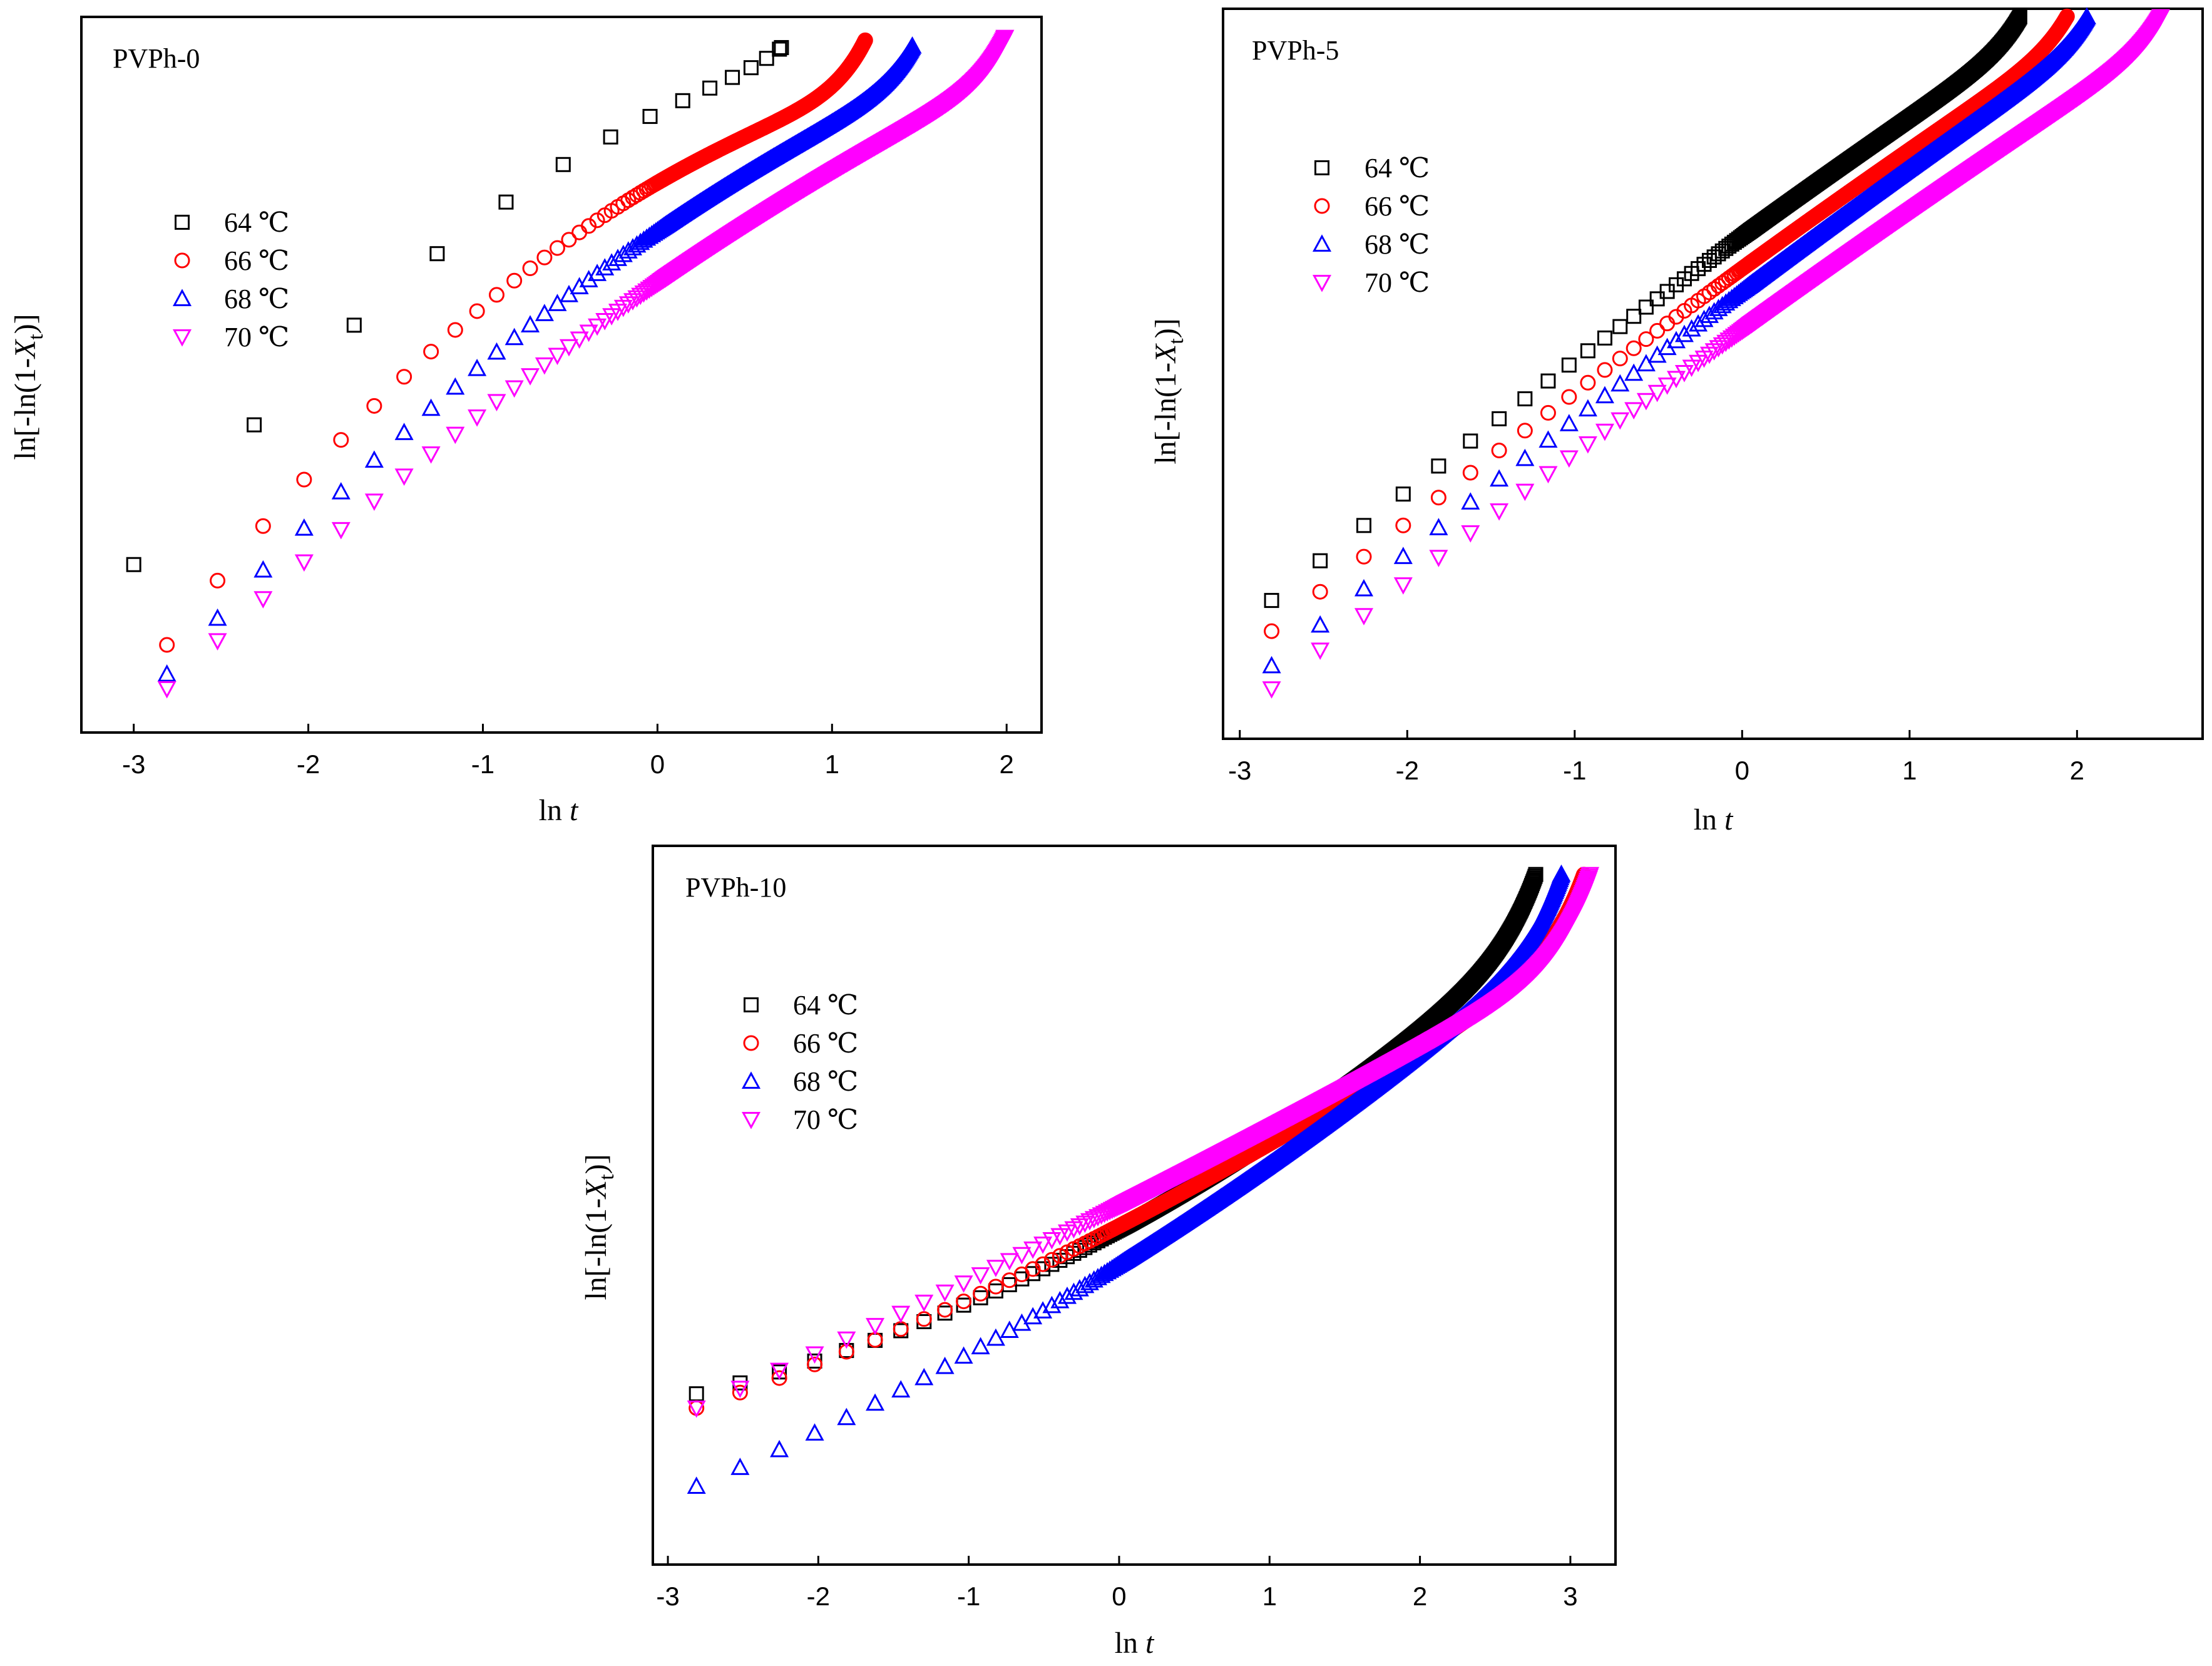  What do you see at coordinates (1007, 764) in the screenshot?
I see `x-tick-label: 2` at bounding box center [1007, 764].